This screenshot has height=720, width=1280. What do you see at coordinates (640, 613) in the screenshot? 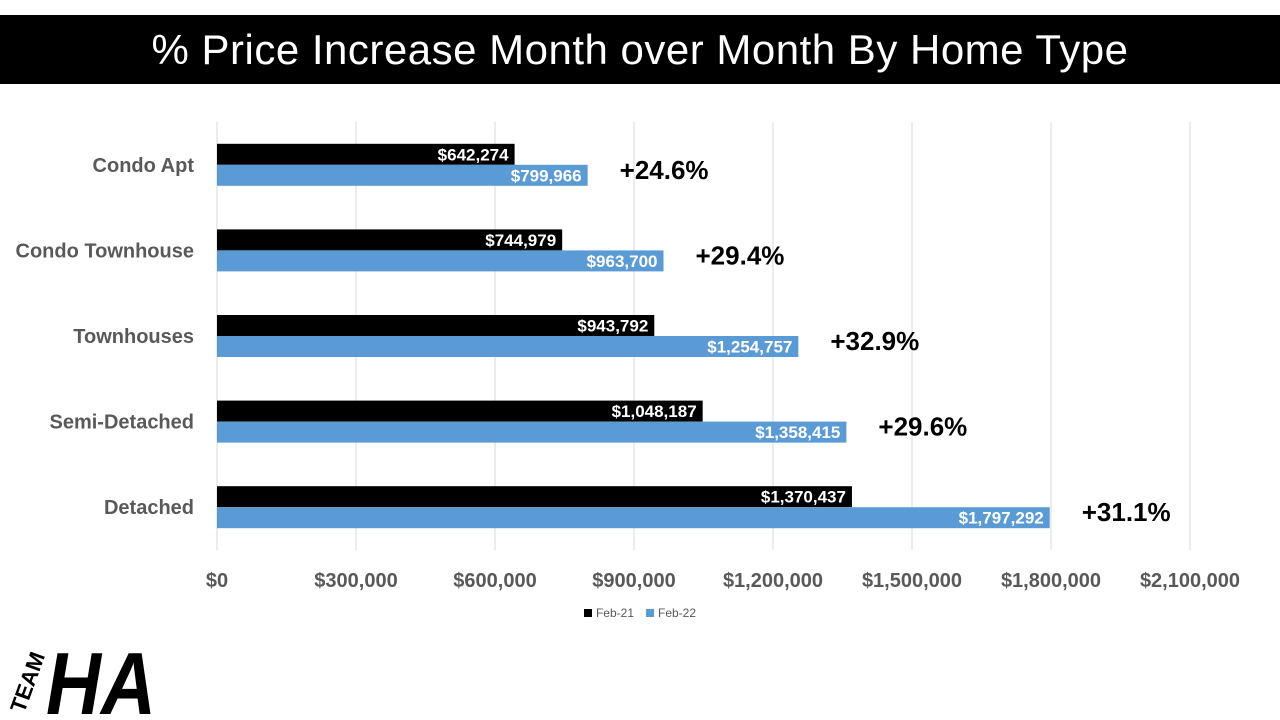
I see `chart-legend: Feb-21 Feb-22` at bounding box center [640, 613].